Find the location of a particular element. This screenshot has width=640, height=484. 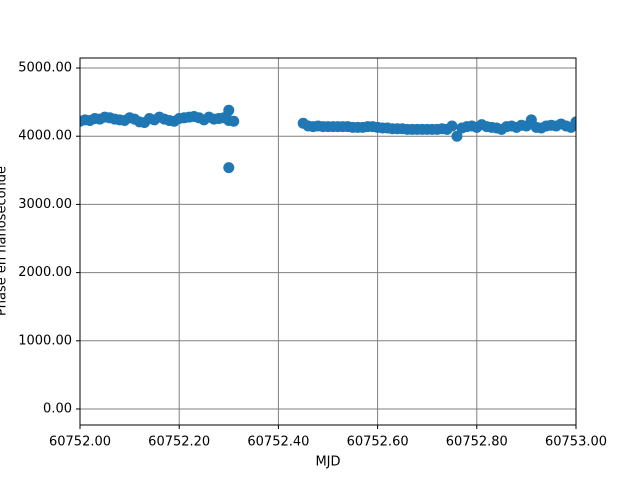

x-tick-label: 60752.60 is located at coordinates (378, 442).